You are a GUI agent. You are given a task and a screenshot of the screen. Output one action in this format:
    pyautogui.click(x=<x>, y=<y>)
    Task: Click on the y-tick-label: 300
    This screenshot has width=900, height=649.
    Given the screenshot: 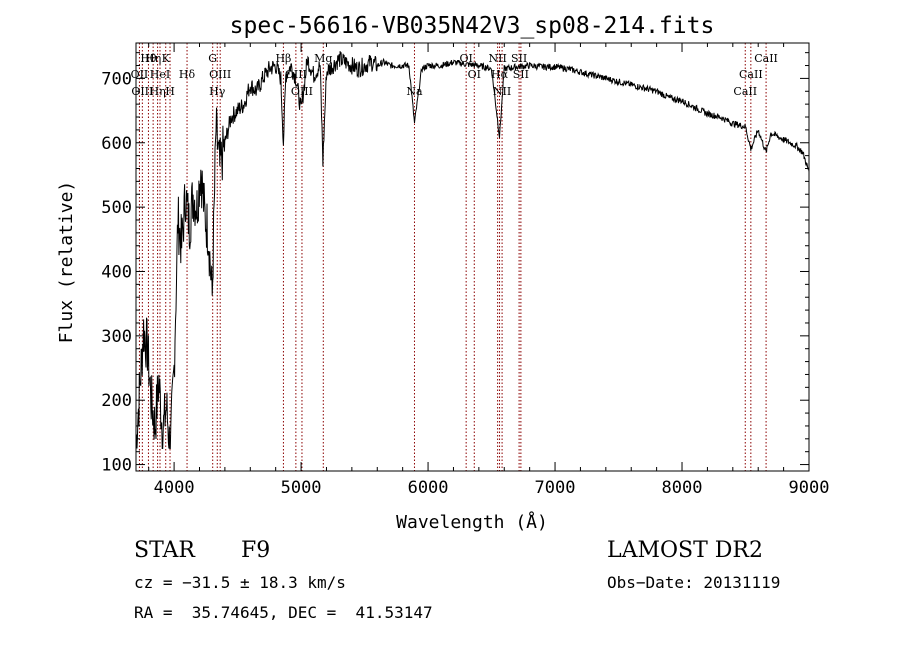 What is the action you would take?
    pyautogui.click(x=116, y=337)
    